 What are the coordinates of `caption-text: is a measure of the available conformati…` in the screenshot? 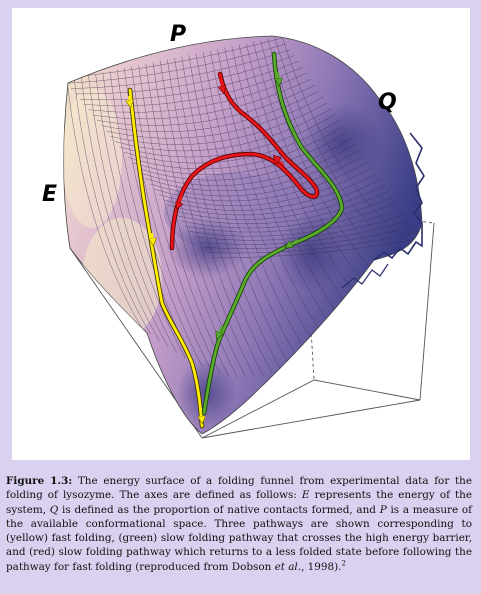 It's located at (239, 538).